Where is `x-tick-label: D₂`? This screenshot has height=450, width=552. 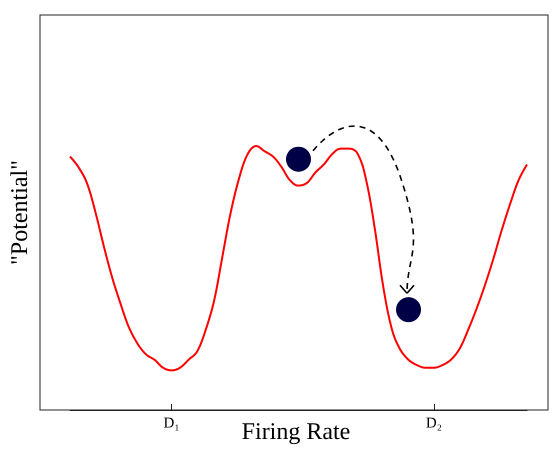 x-tick-label: D₂ is located at coordinates (434, 424).